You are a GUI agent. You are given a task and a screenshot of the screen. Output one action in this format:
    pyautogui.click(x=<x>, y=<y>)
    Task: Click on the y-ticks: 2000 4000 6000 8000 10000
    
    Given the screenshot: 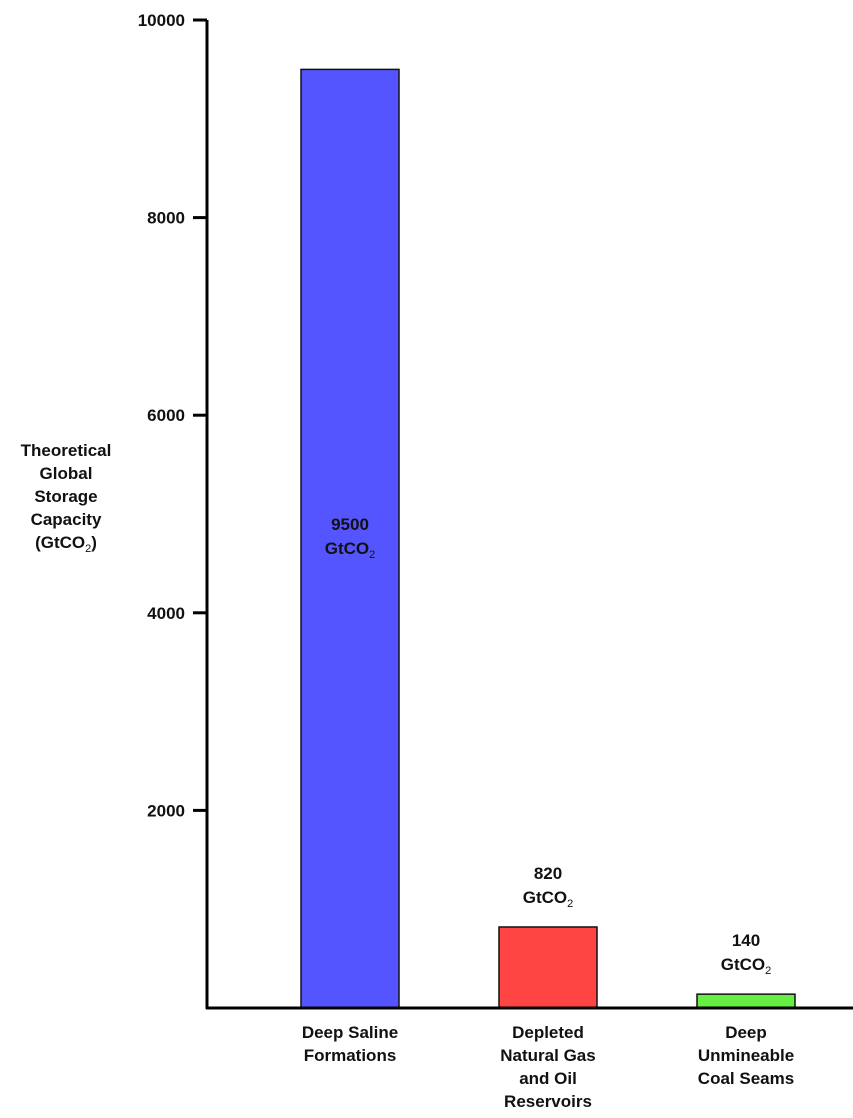 What is the action you would take?
    pyautogui.click(x=172, y=415)
    